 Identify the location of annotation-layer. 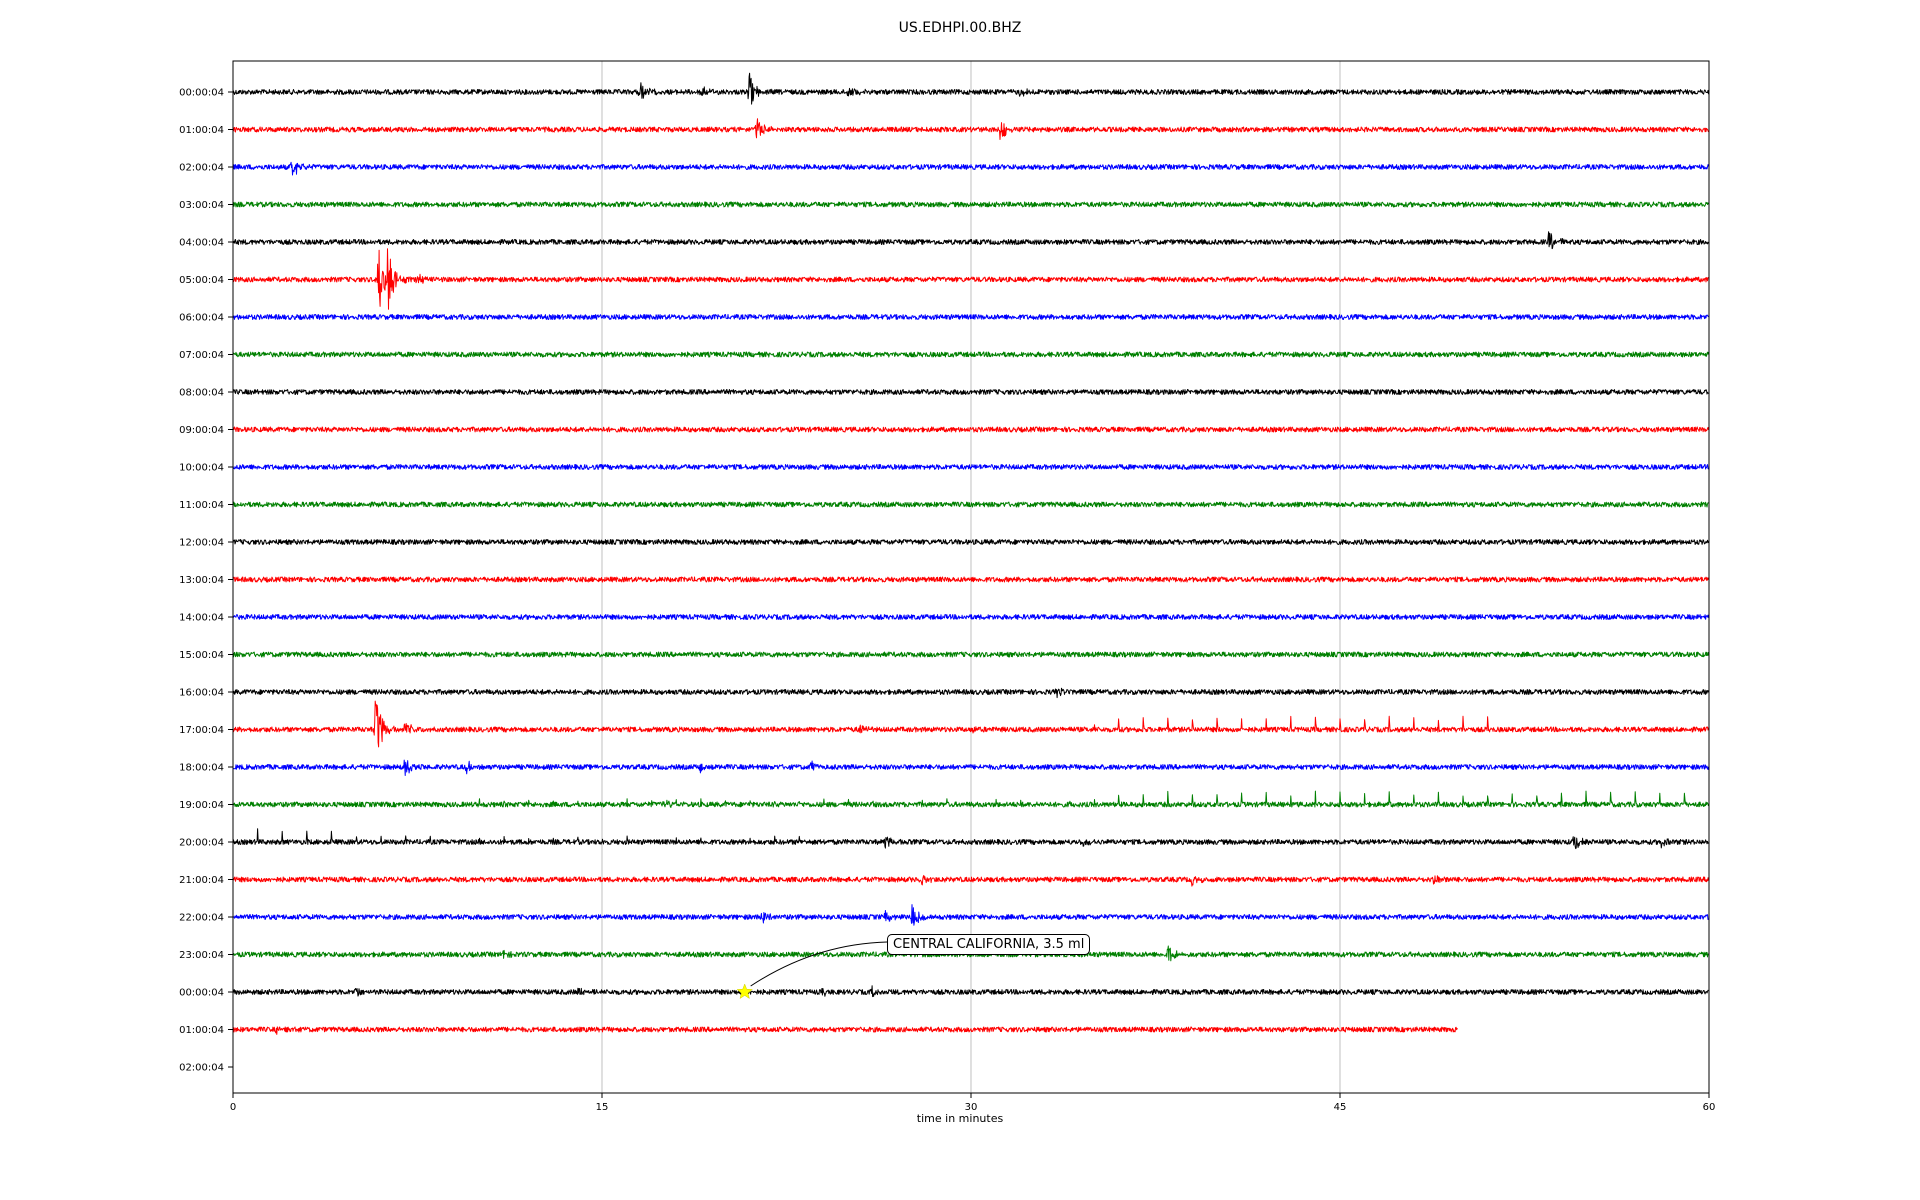
(812, 970).